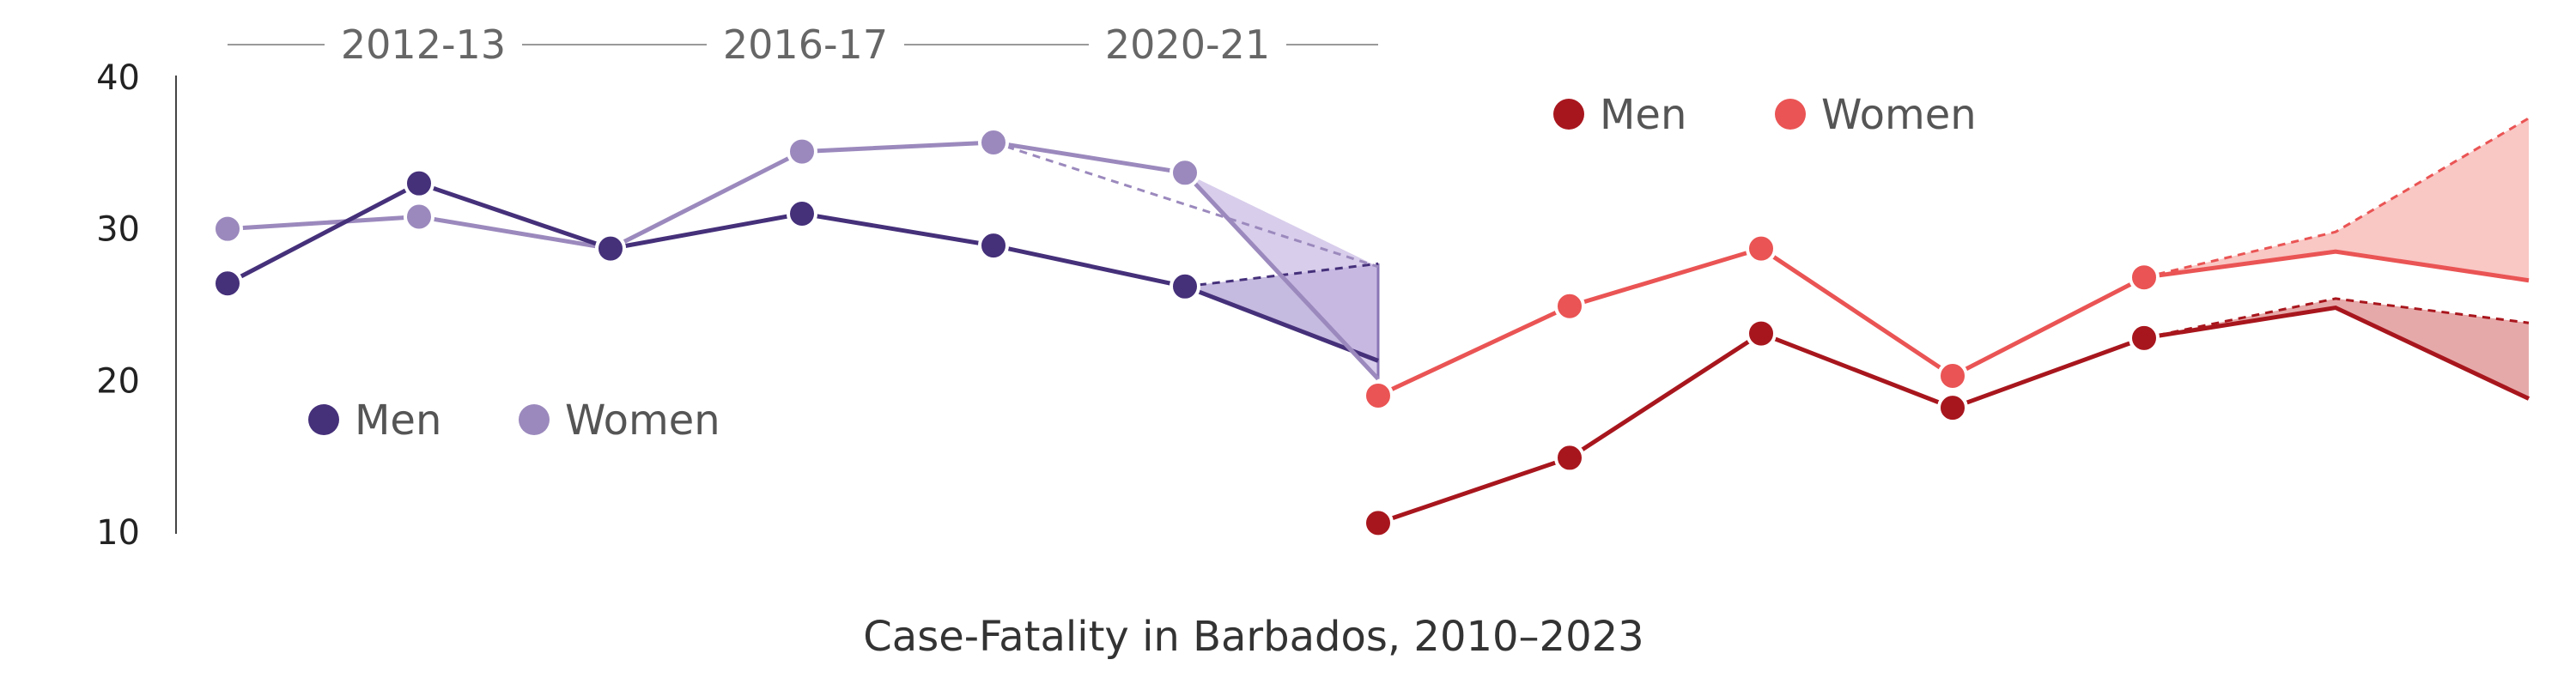  What do you see at coordinates (1761, 428) in the screenshot?
I see `men-line-right` at bounding box center [1761, 428].